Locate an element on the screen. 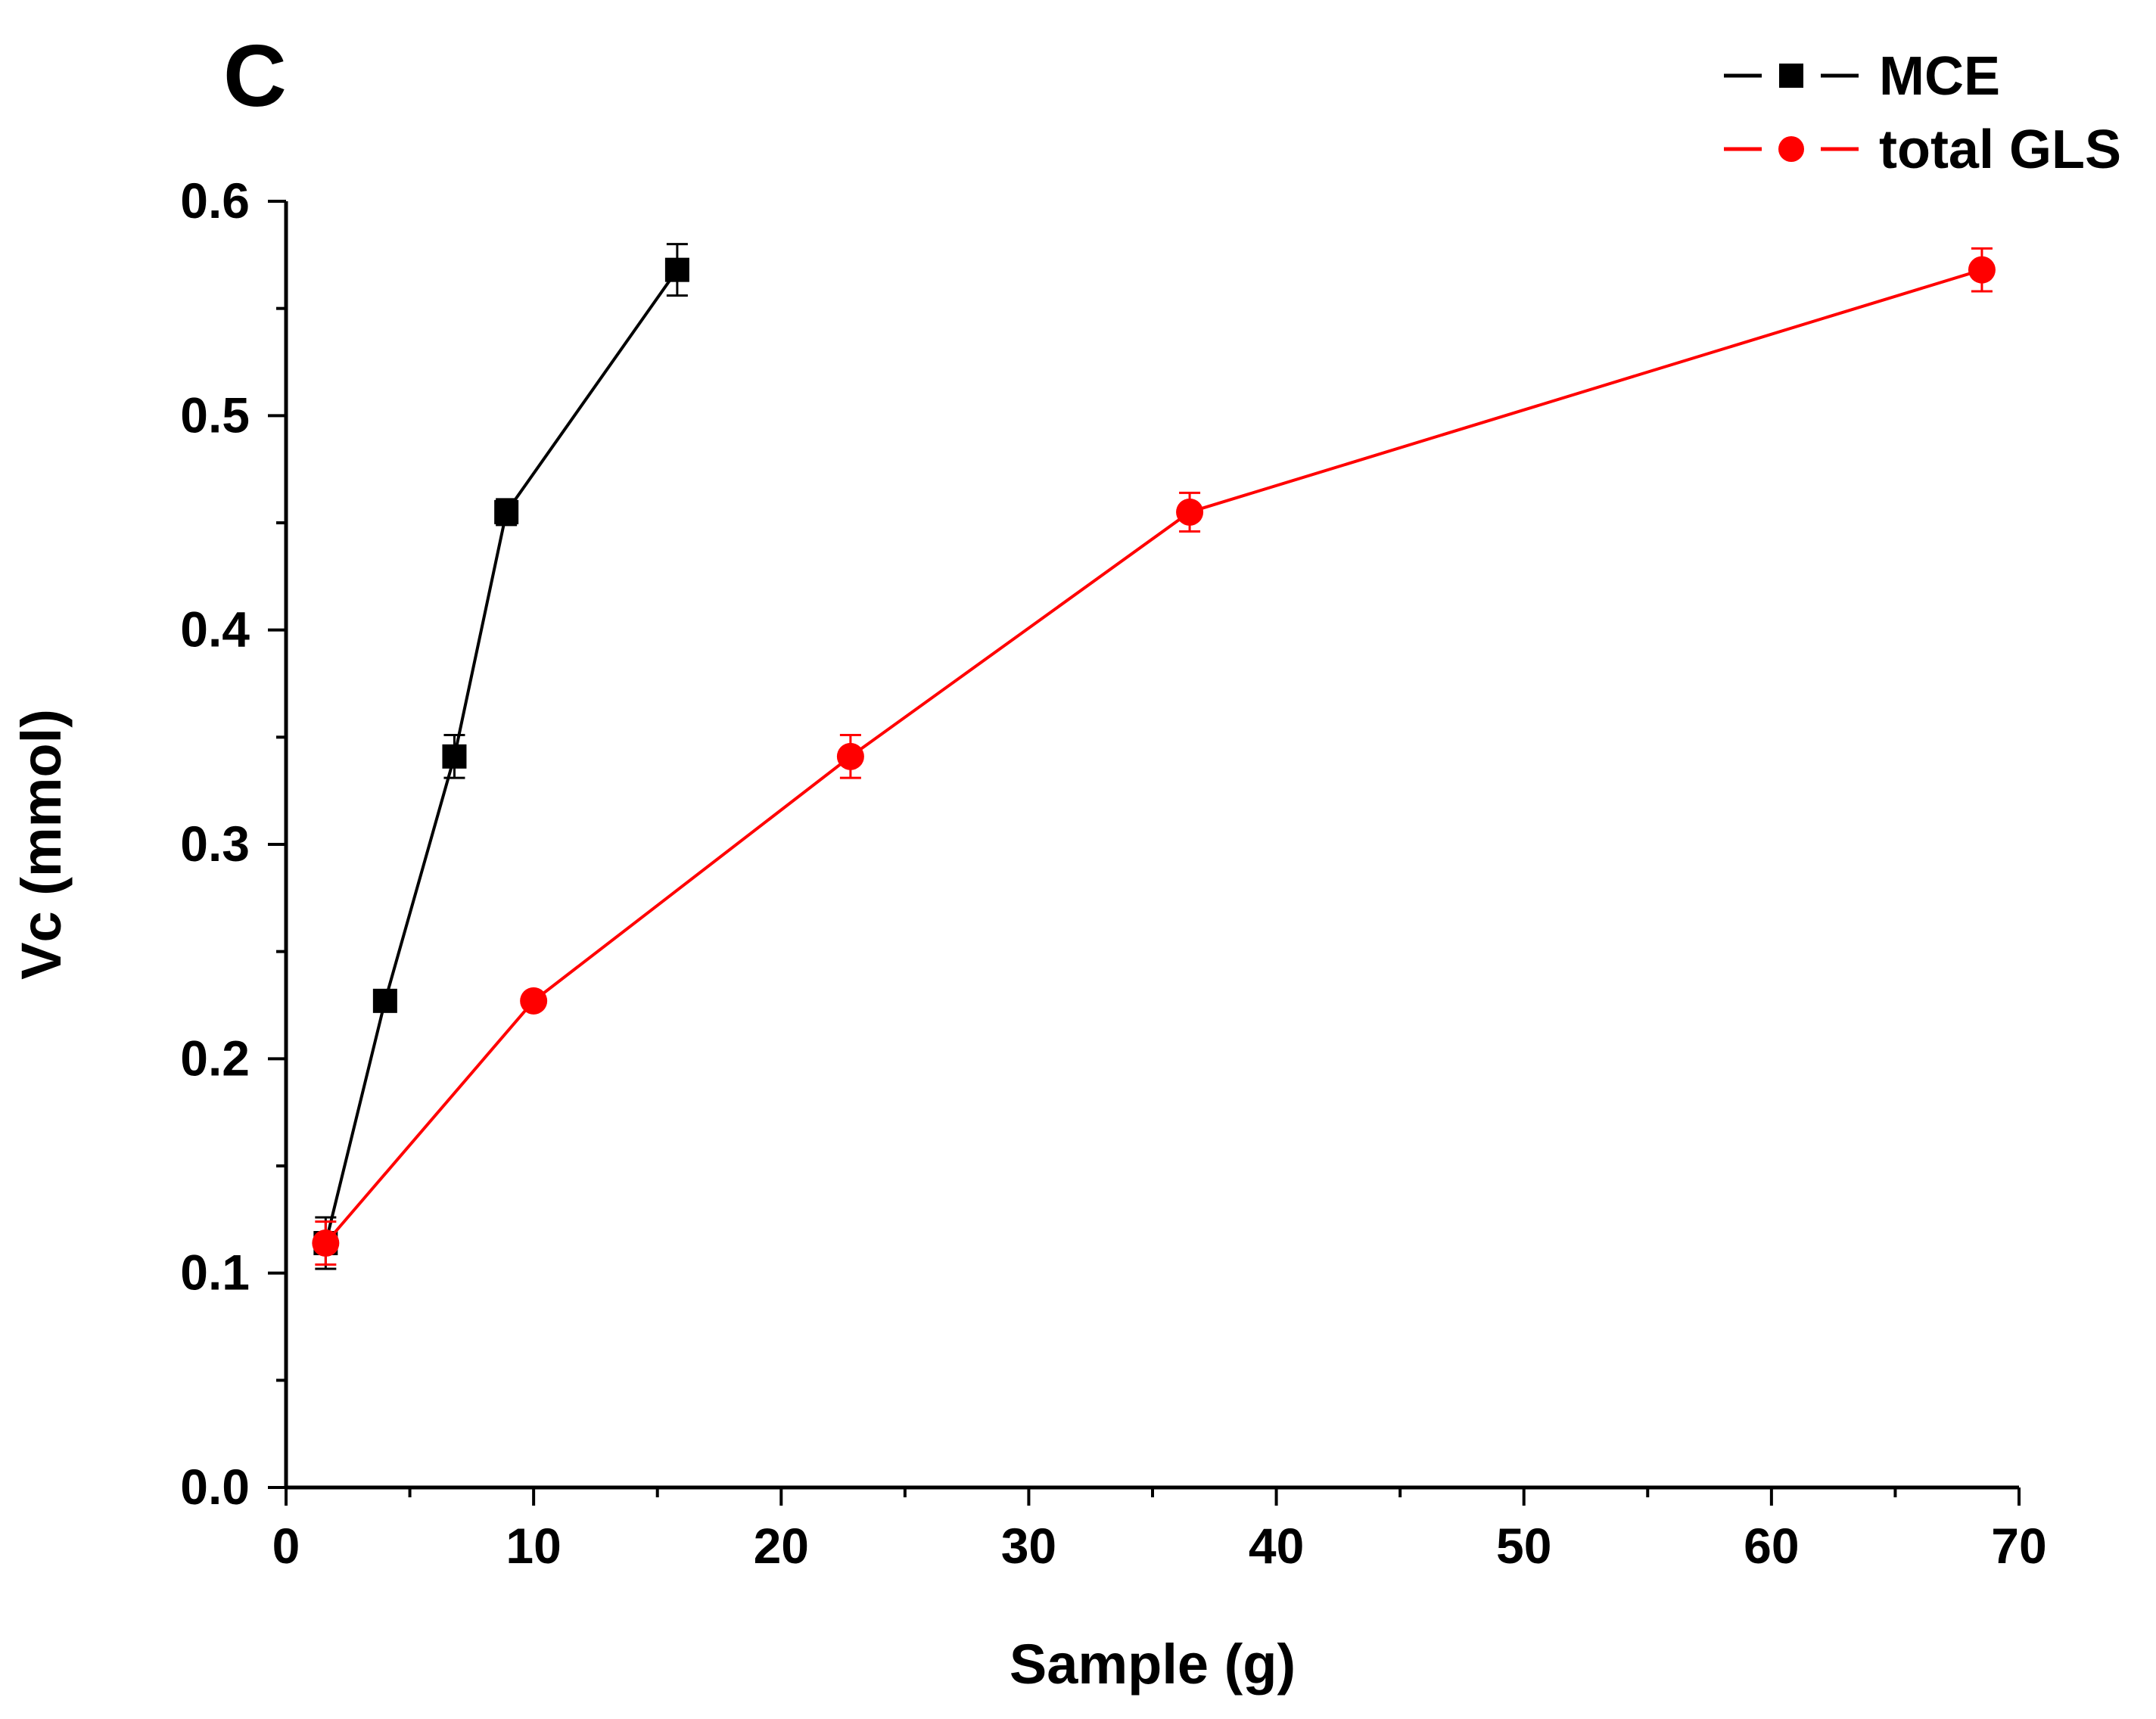 The height and width of the screenshot is (1719, 2156). x-tick-label: 20 is located at coordinates (781, 1546).